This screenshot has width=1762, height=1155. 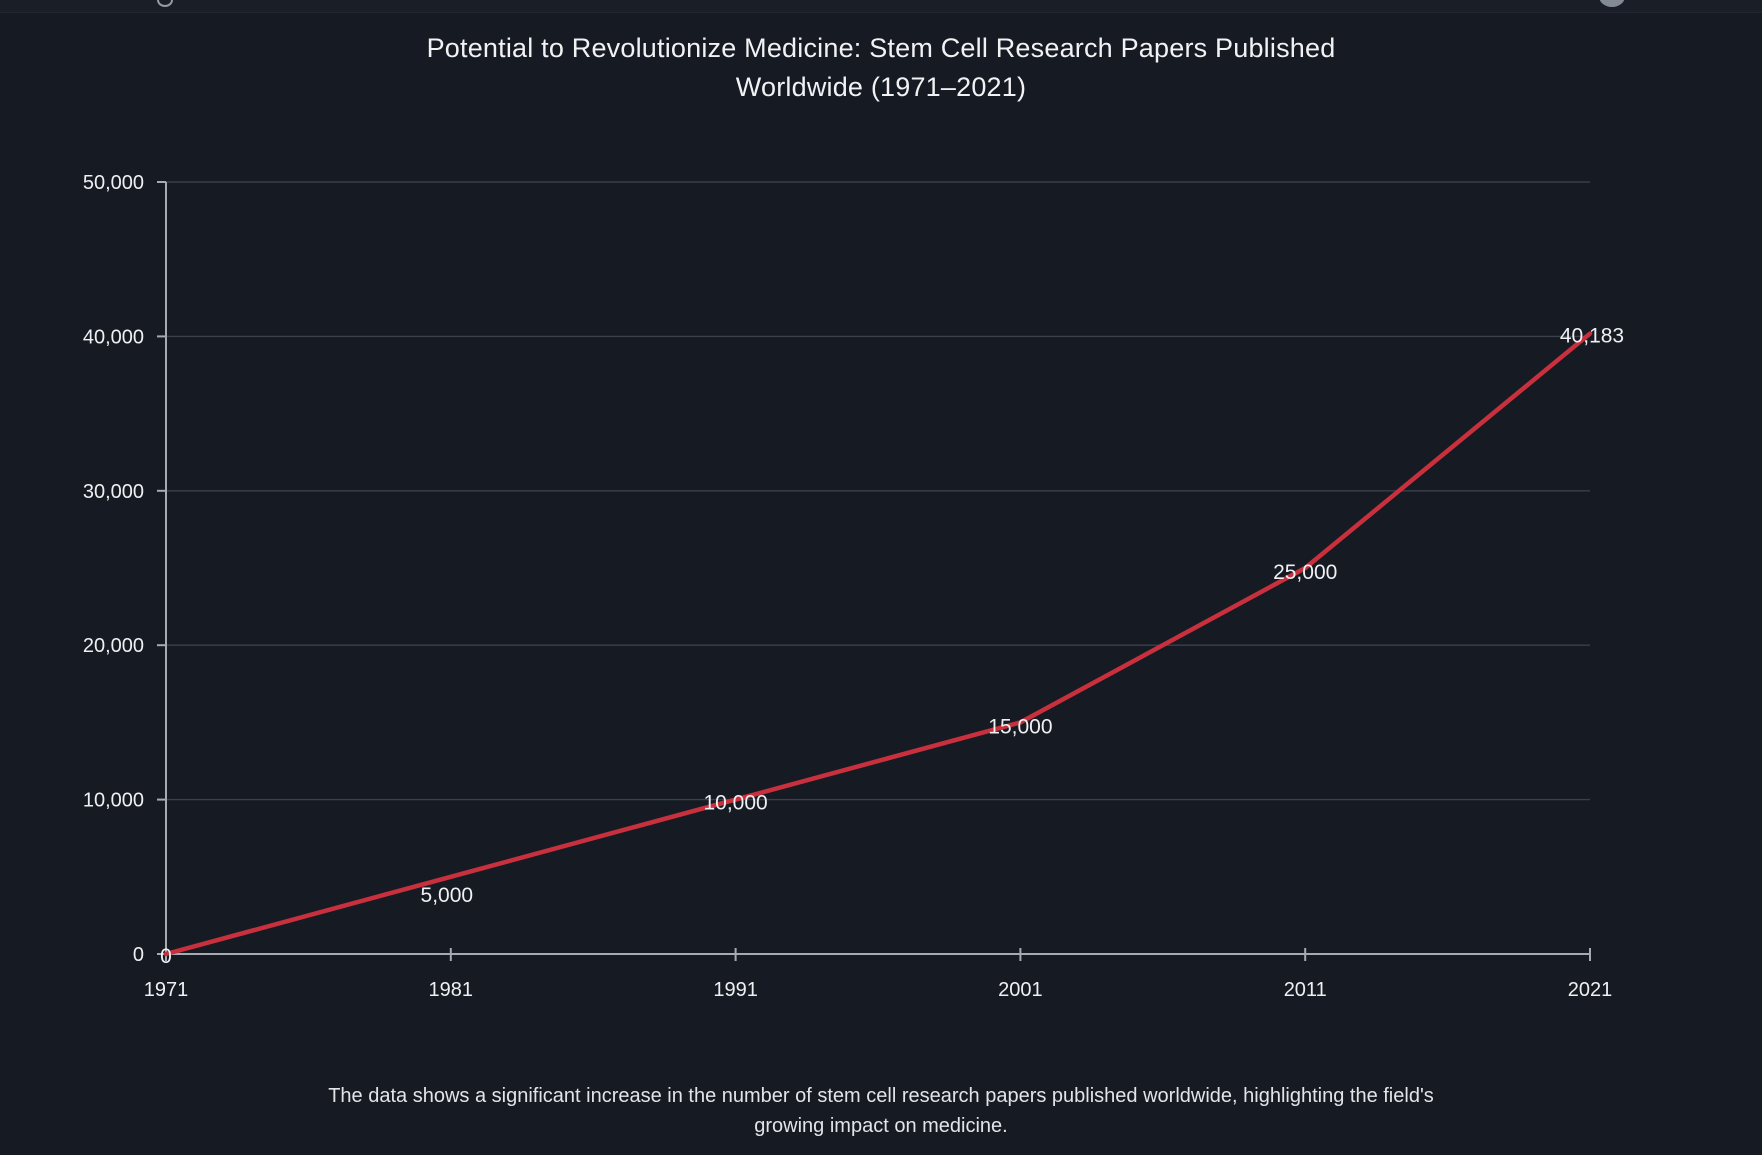 What do you see at coordinates (113, 801) in the screenshot?
I see `y-axis-tick-label: 10,000` at bounding box center [113, 801].